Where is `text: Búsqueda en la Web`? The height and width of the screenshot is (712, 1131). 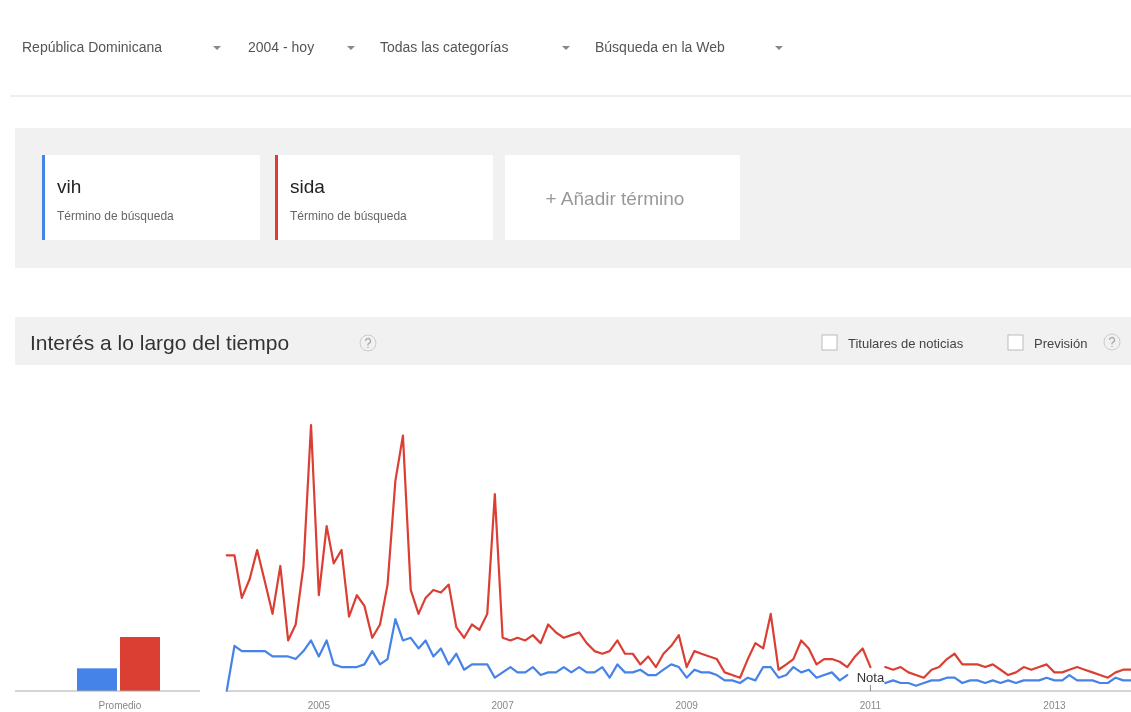
text: Búsqueda en la Web is located at coordinates (660, 47).